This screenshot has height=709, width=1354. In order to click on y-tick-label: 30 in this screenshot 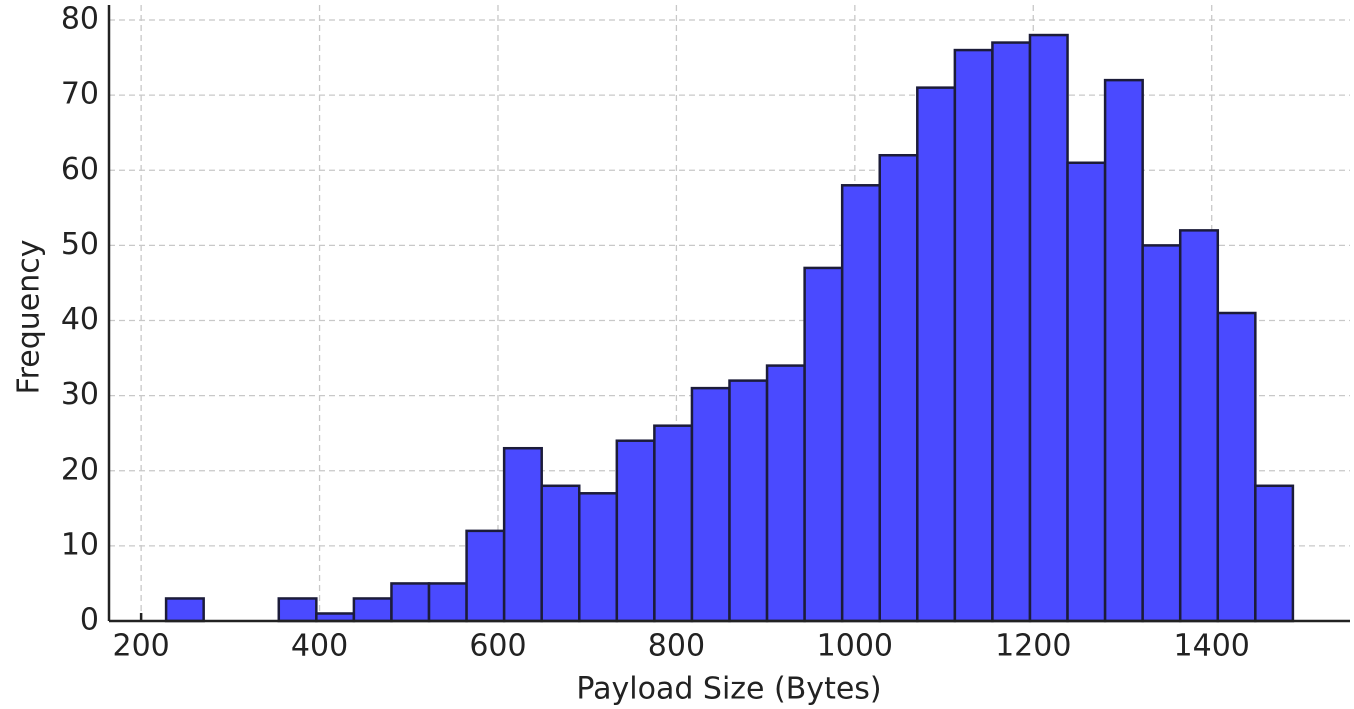, I will do `click(80, 394)`.